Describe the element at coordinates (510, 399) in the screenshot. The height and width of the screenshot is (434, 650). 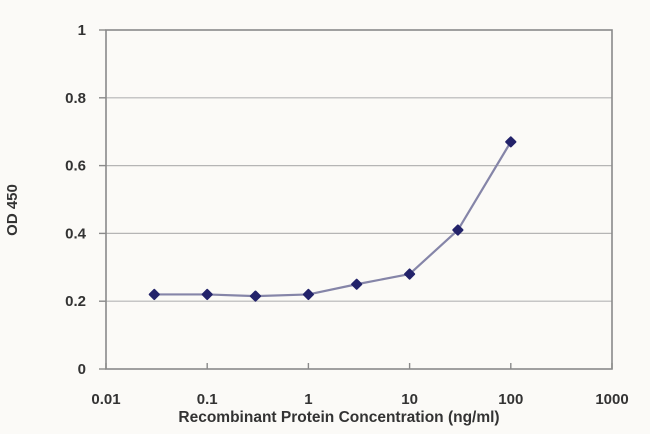
I see `x-tick-label: 100` at that location.